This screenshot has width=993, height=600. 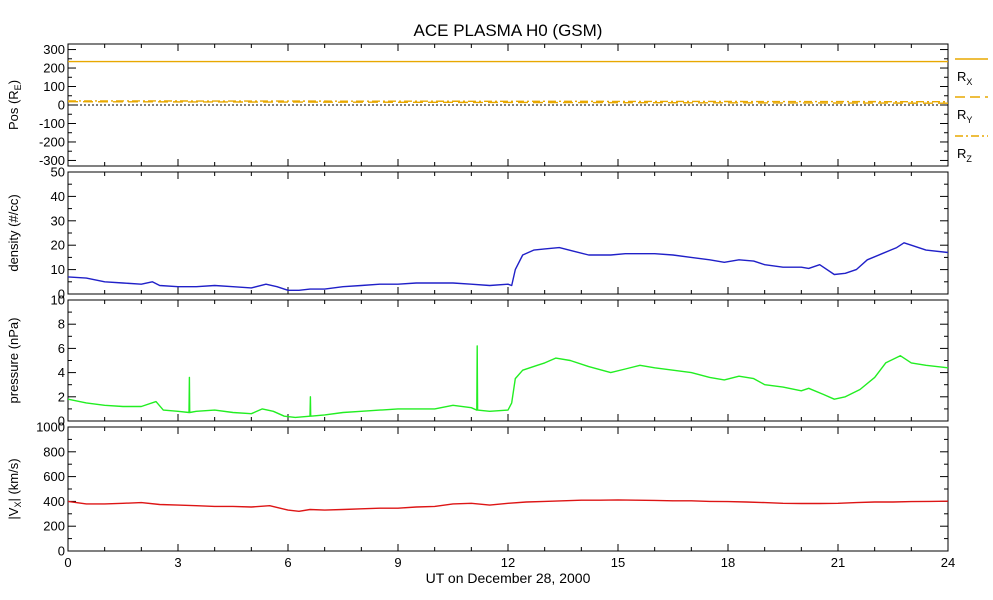 What do you see at coordinates (13, 232) in the screenshot?
I see `y-axis-label: density (#/cc)` at bounding box center [13, 232].